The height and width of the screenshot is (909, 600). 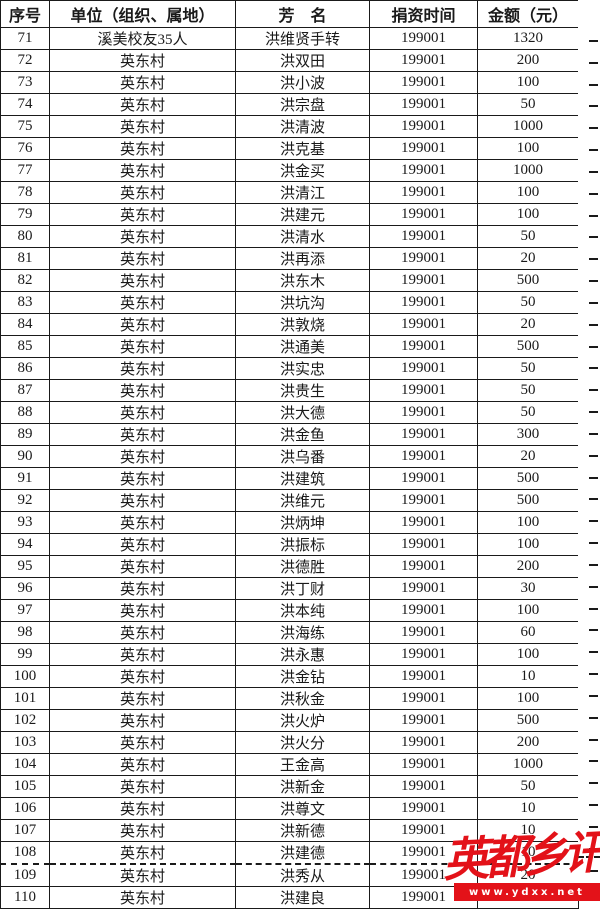 What do you see at coordinates (25, 654) in the screenshot?
I see `cell-no: 99` at bounding box center [25, 654].